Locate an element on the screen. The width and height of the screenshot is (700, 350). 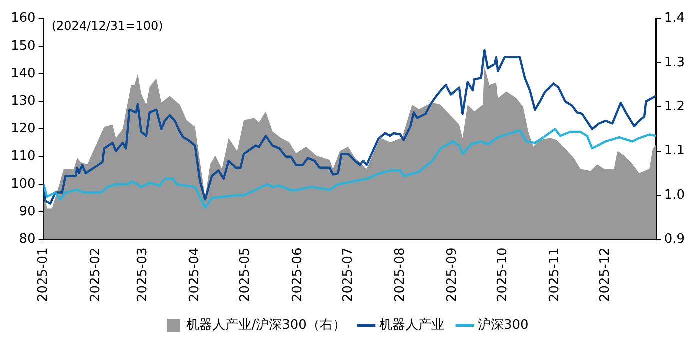
y-tick-label: 140 is located at coordinates (23, 74).